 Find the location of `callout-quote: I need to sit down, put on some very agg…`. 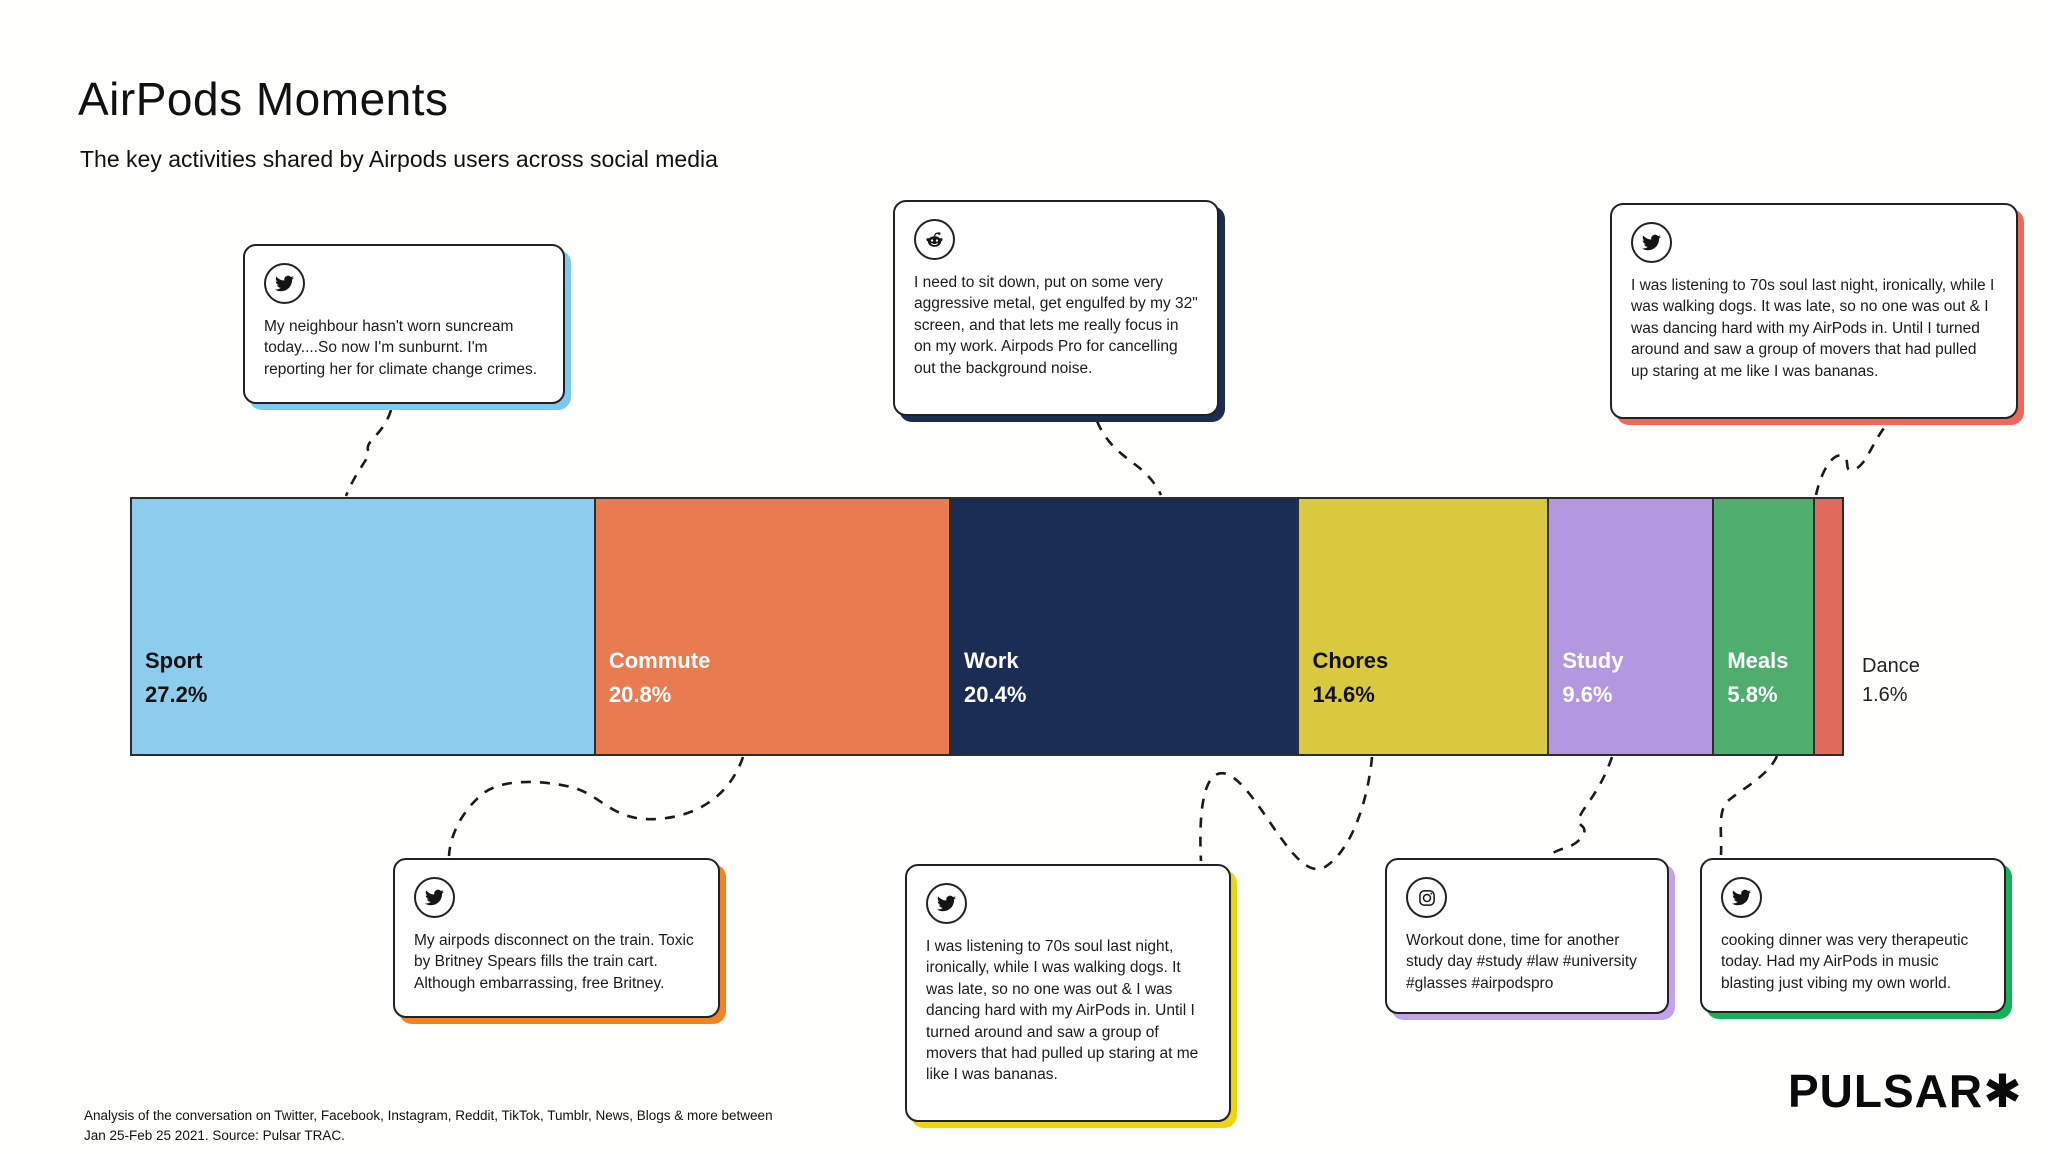

callout-quote: I need to sit down, put on some very agg… is located at coordinates (1056, 325).